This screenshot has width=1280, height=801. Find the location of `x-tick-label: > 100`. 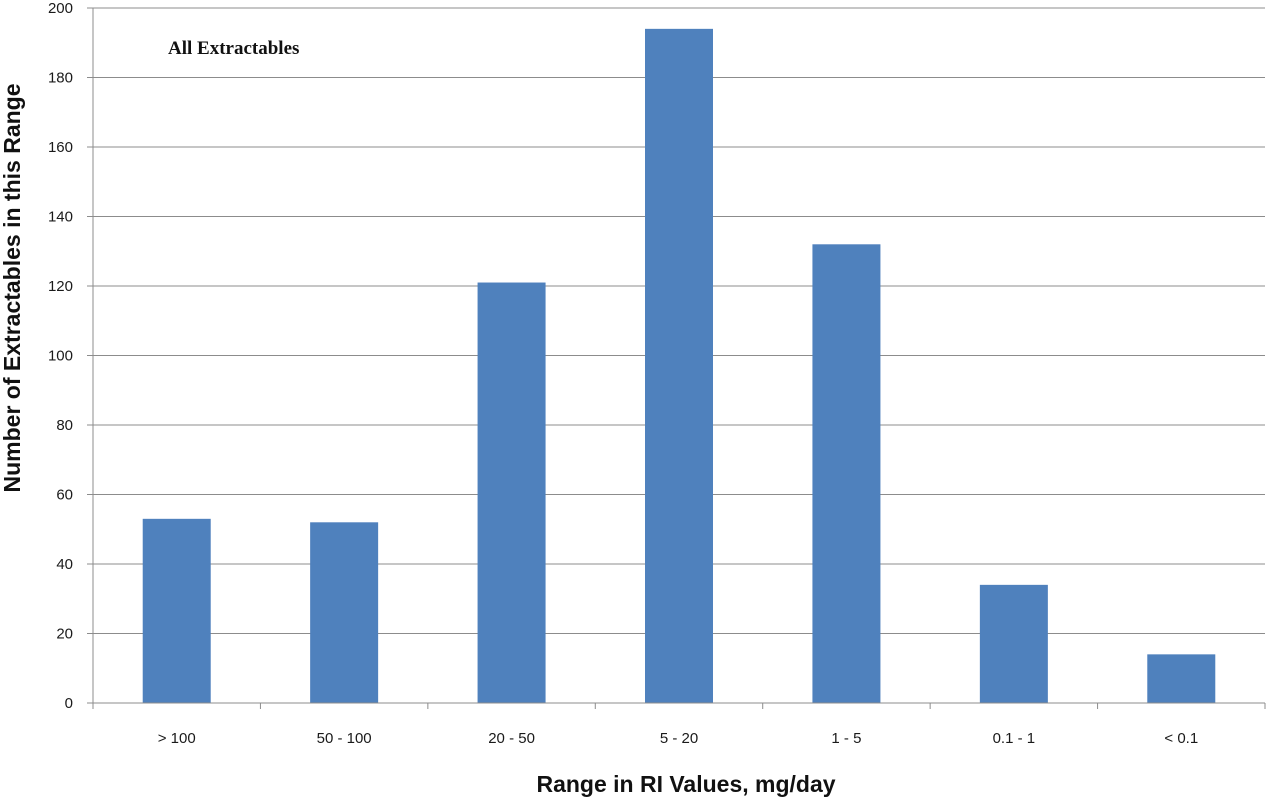

x-tick-label: > 100 is located at coordinates (177, 738).